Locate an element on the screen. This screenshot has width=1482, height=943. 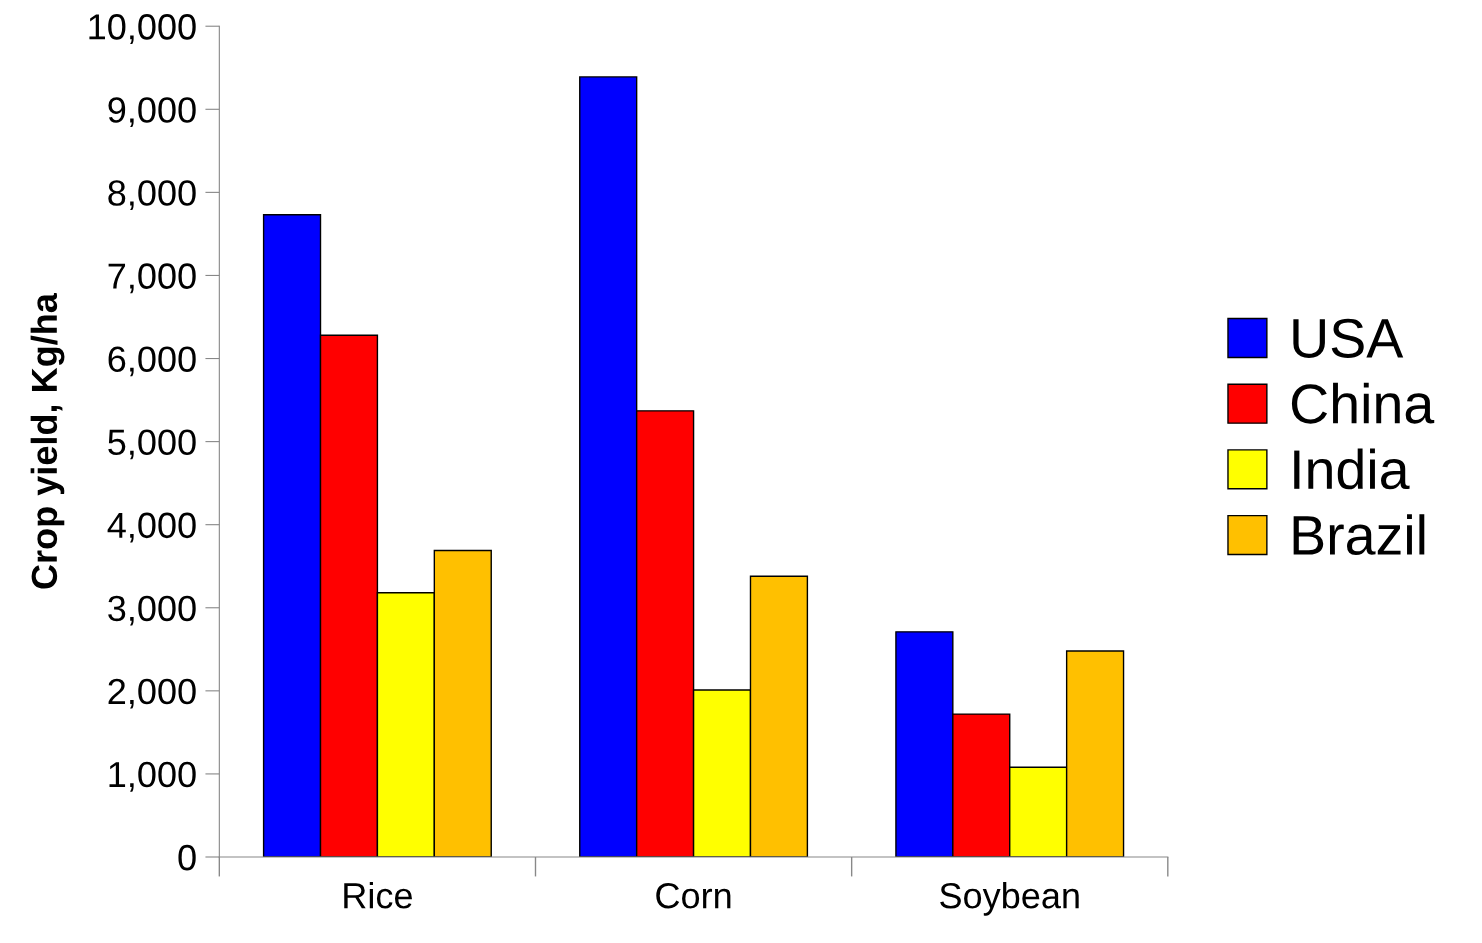
y-axis-title: Crop yield, Kg/ha is located at coordinates (47, 440).